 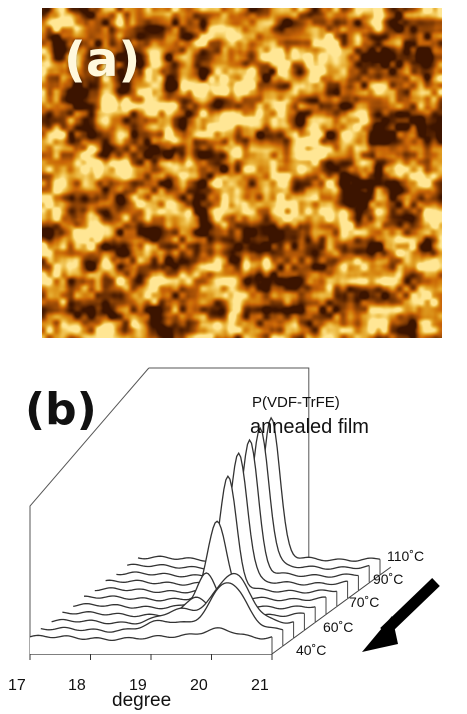 I want to click on back-wall-edge, so click(x=229, y=467).